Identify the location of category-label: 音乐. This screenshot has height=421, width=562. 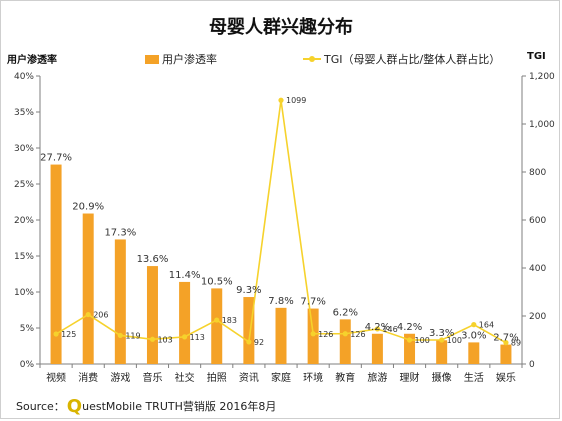
(152, 377).